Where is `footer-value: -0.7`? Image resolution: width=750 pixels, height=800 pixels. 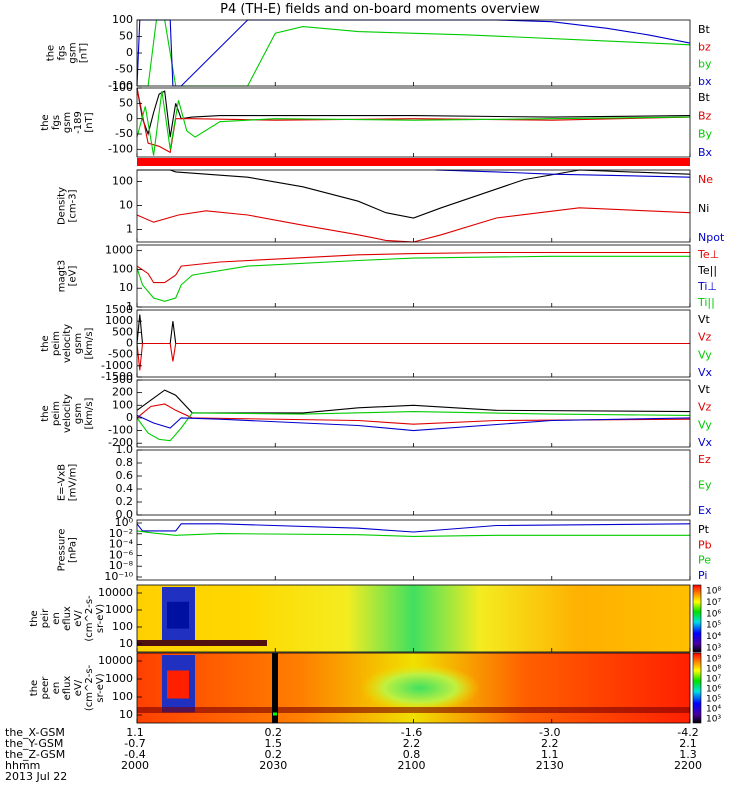 footer-value: -0.7 is located at coordinates (134, 743).